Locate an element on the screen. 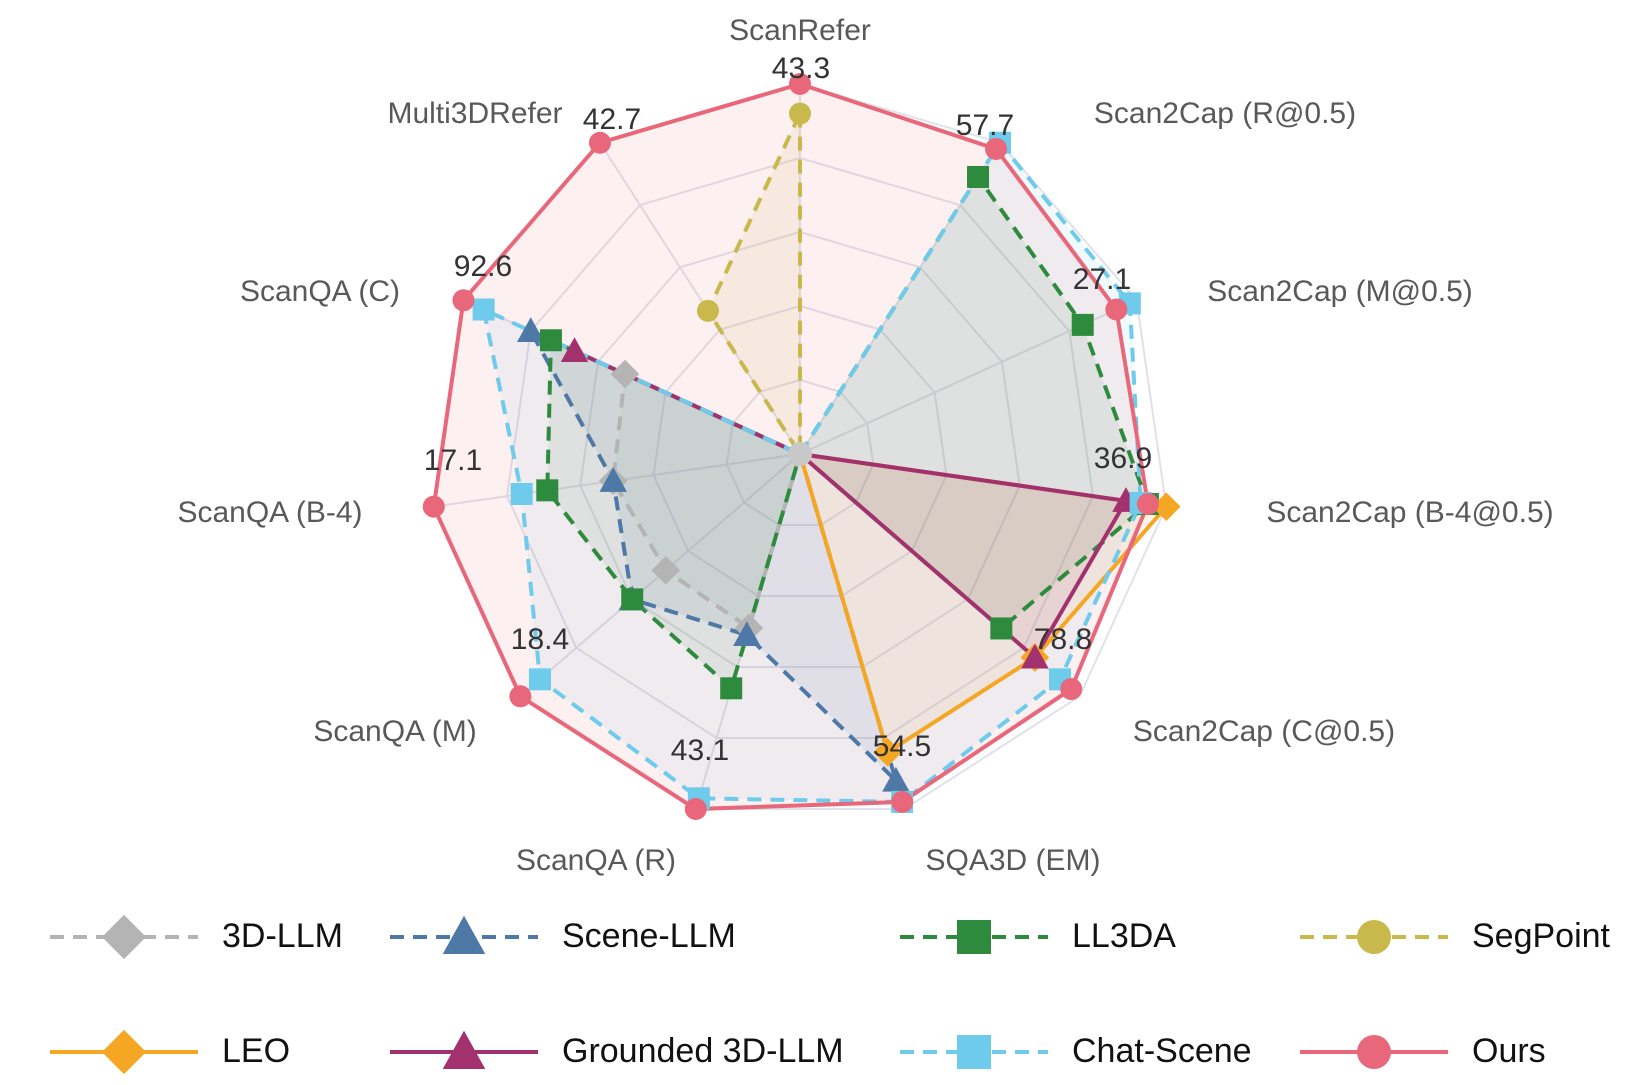  series-fill-3d-llm is located at coordinates (706, 501).